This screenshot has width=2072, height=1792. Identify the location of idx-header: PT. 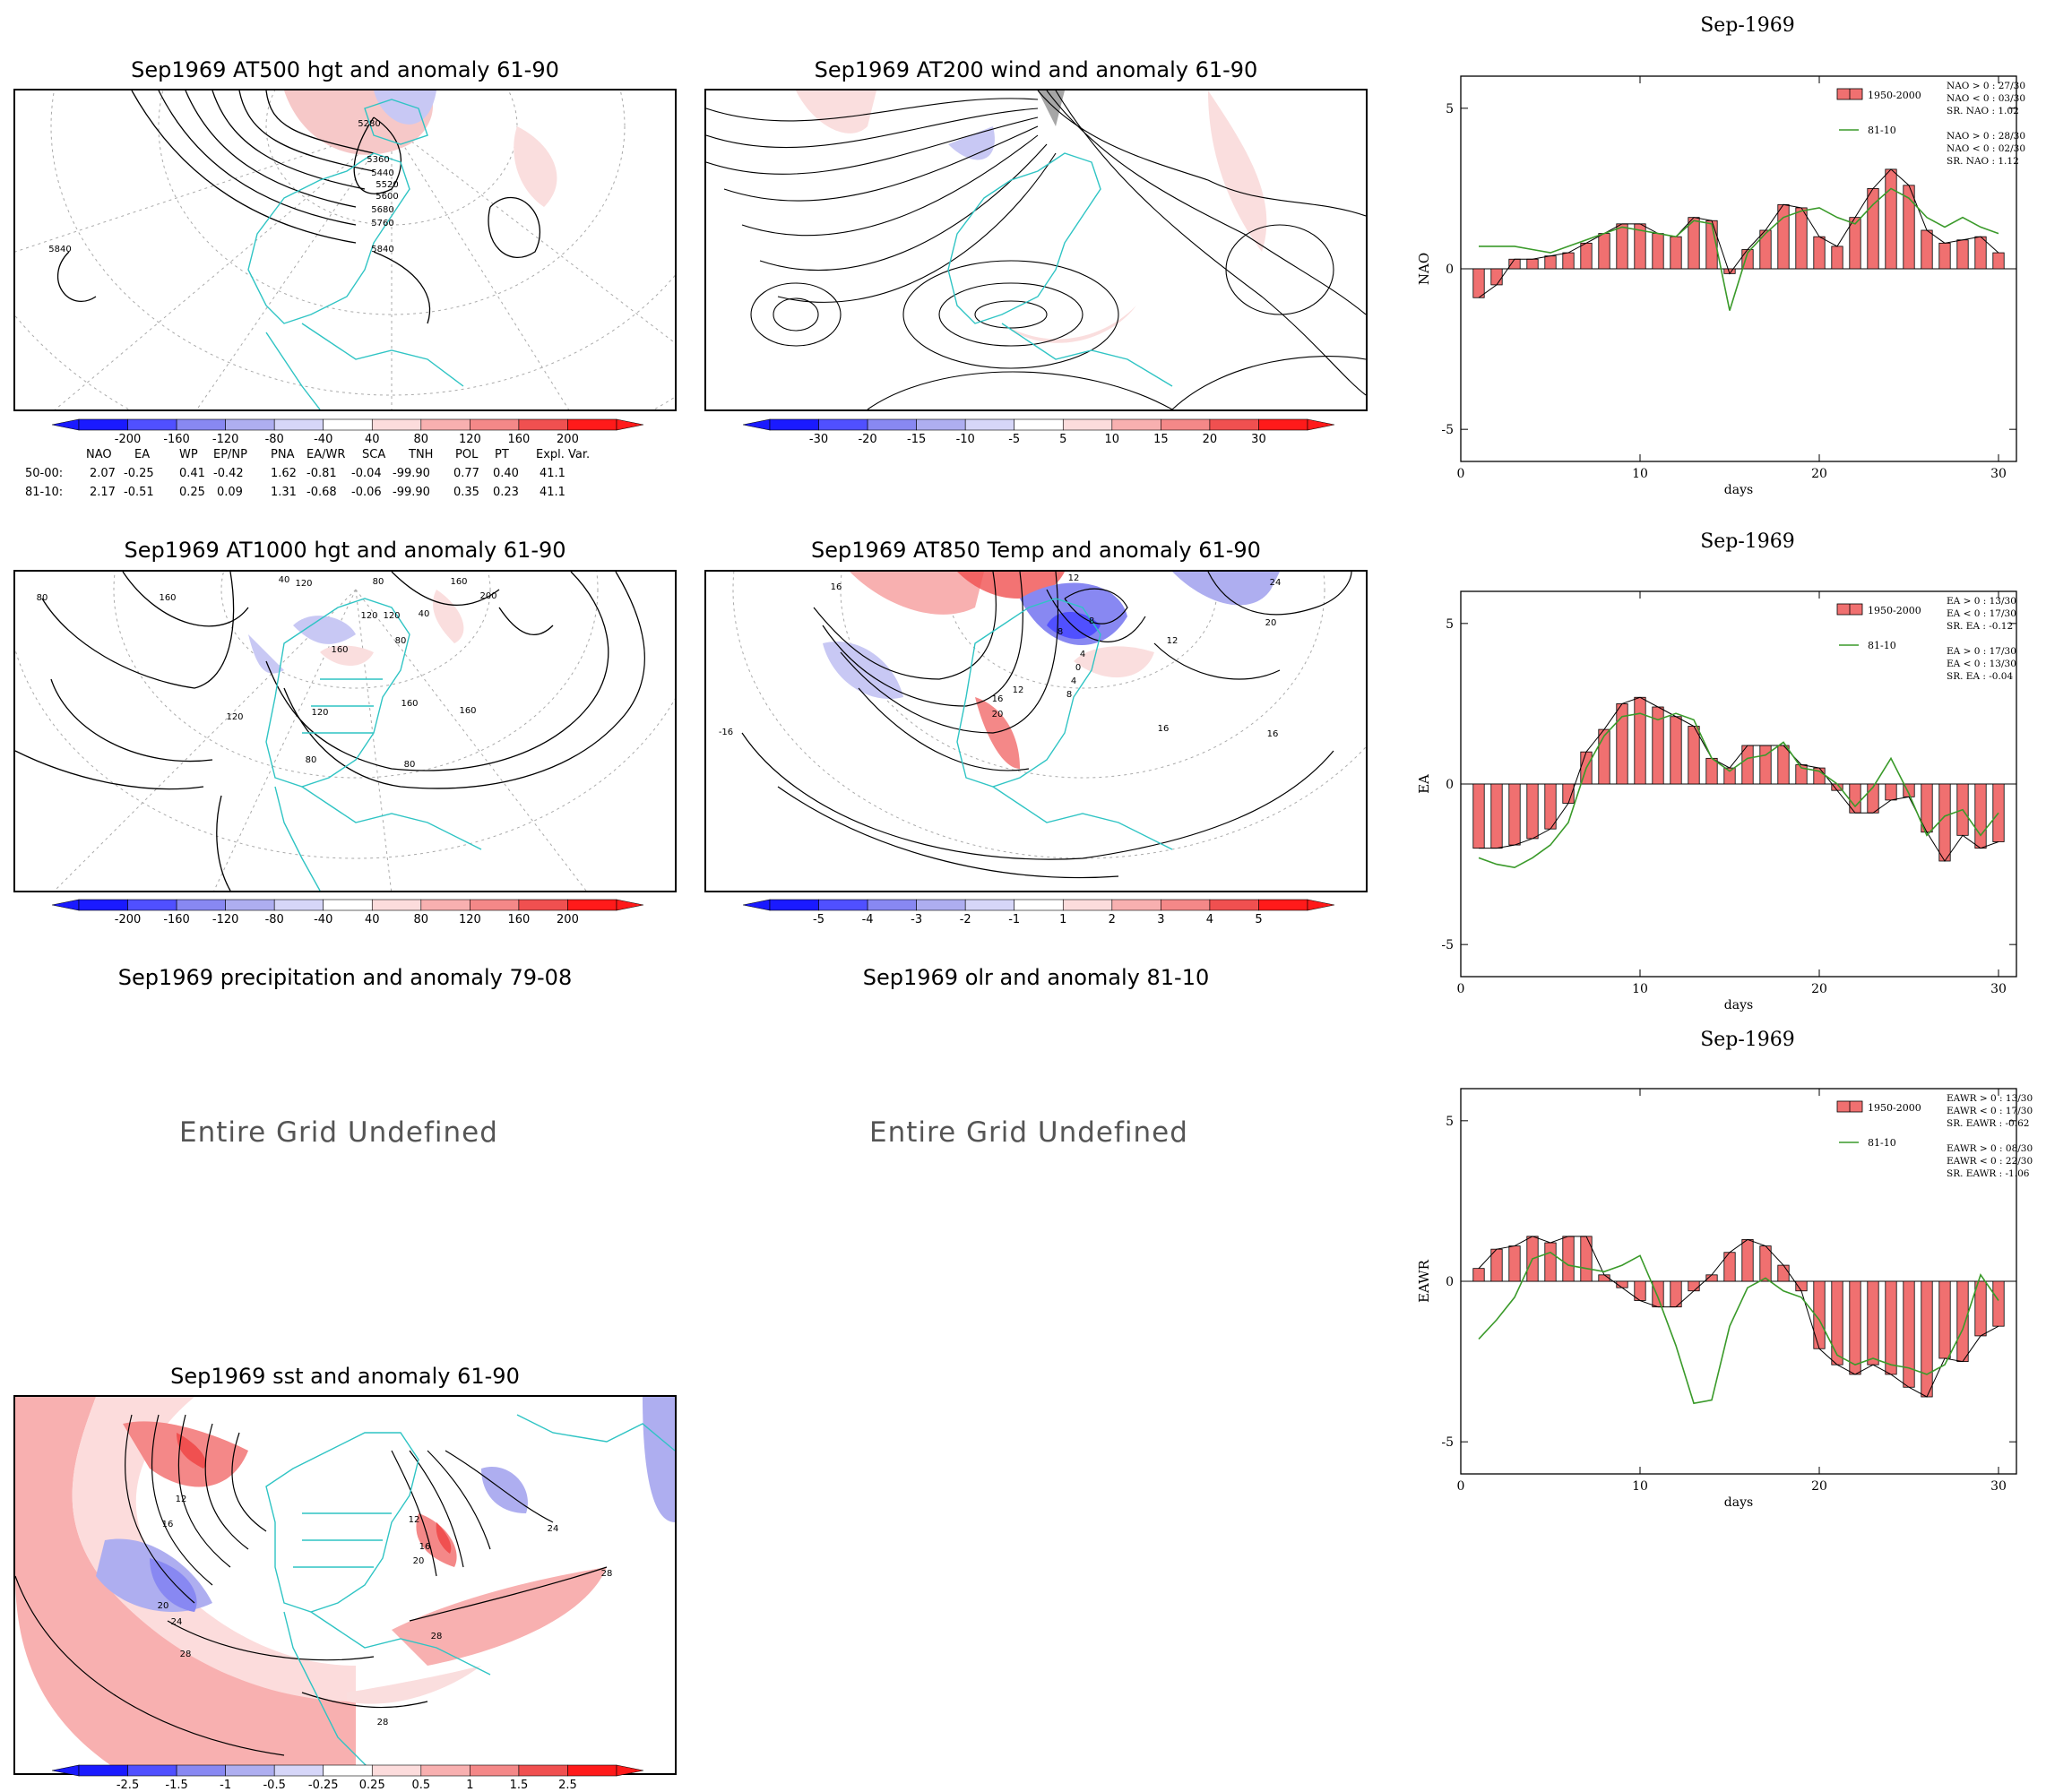
(502, 454).